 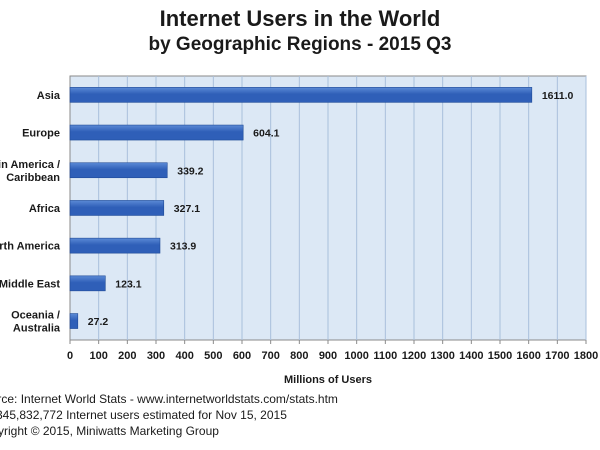 What do you see at coordinates (45, 209) in the screenshot?
I see `category-label: Africa` at bounding box center [45, 209].